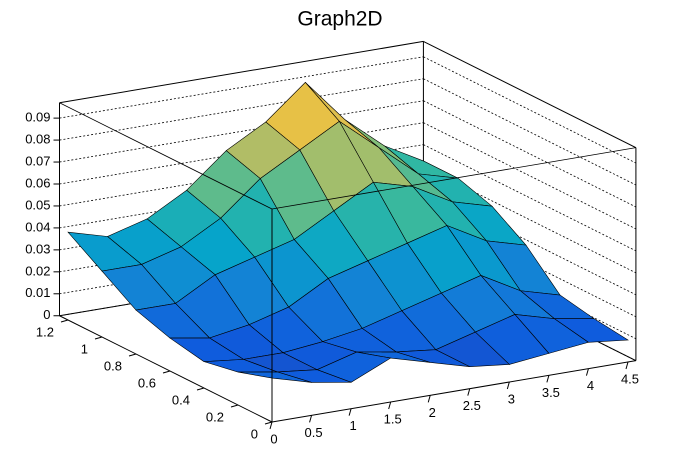  Describe the element at coordinates (630, 378) in the screenshot. I see `x-tick-label: 4.5` at that location.